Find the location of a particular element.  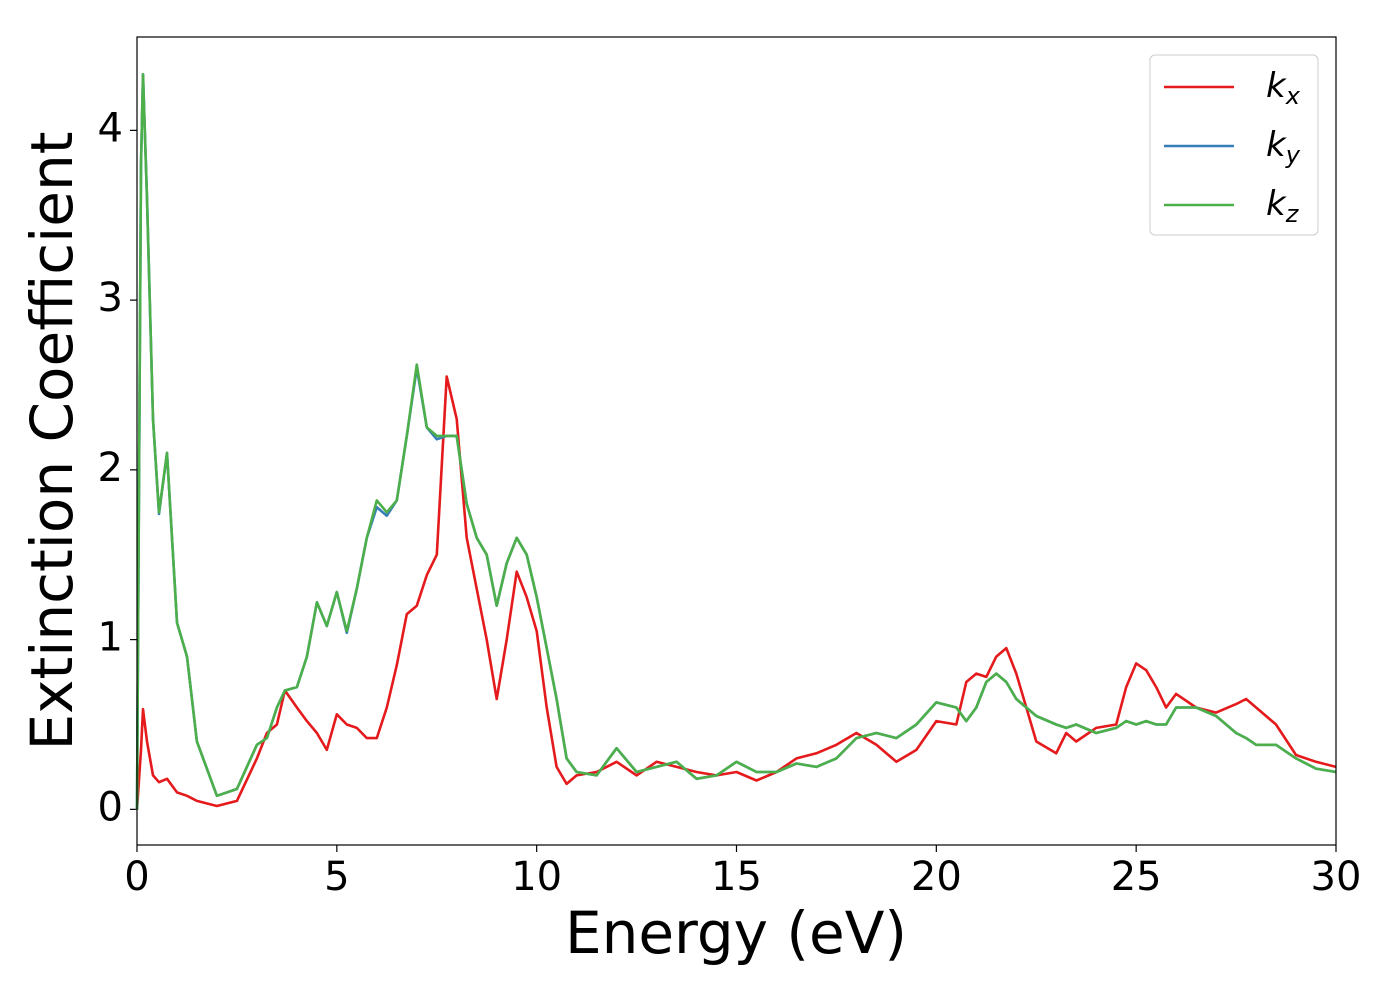

x-tick-label: 20 is located at coordinates (936, 877).